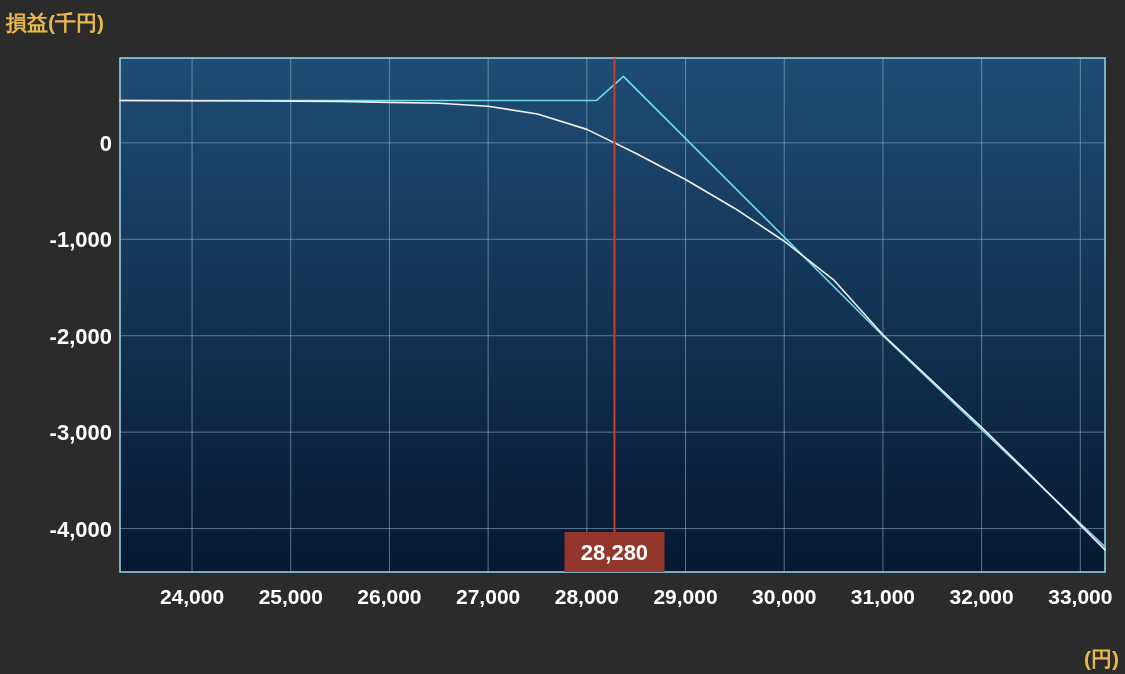  What do you see at coordinates (586, 596) in the screenshot?
I see `x-tick-label: 28,000` at bounding box center [586, 596].